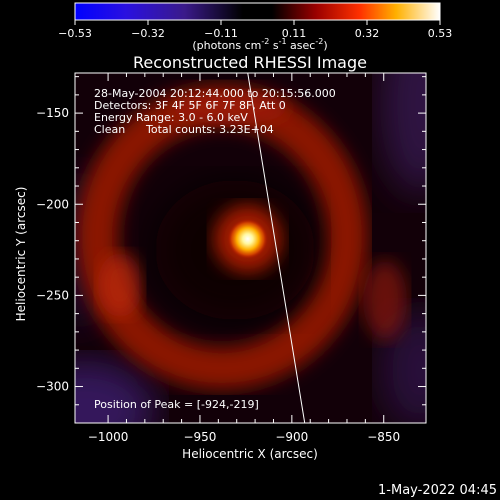 The width and height of the screenshot is (500, 500). I want to click on y-axis-label: Heliocentric Y (arcsec), so click(21, 254).